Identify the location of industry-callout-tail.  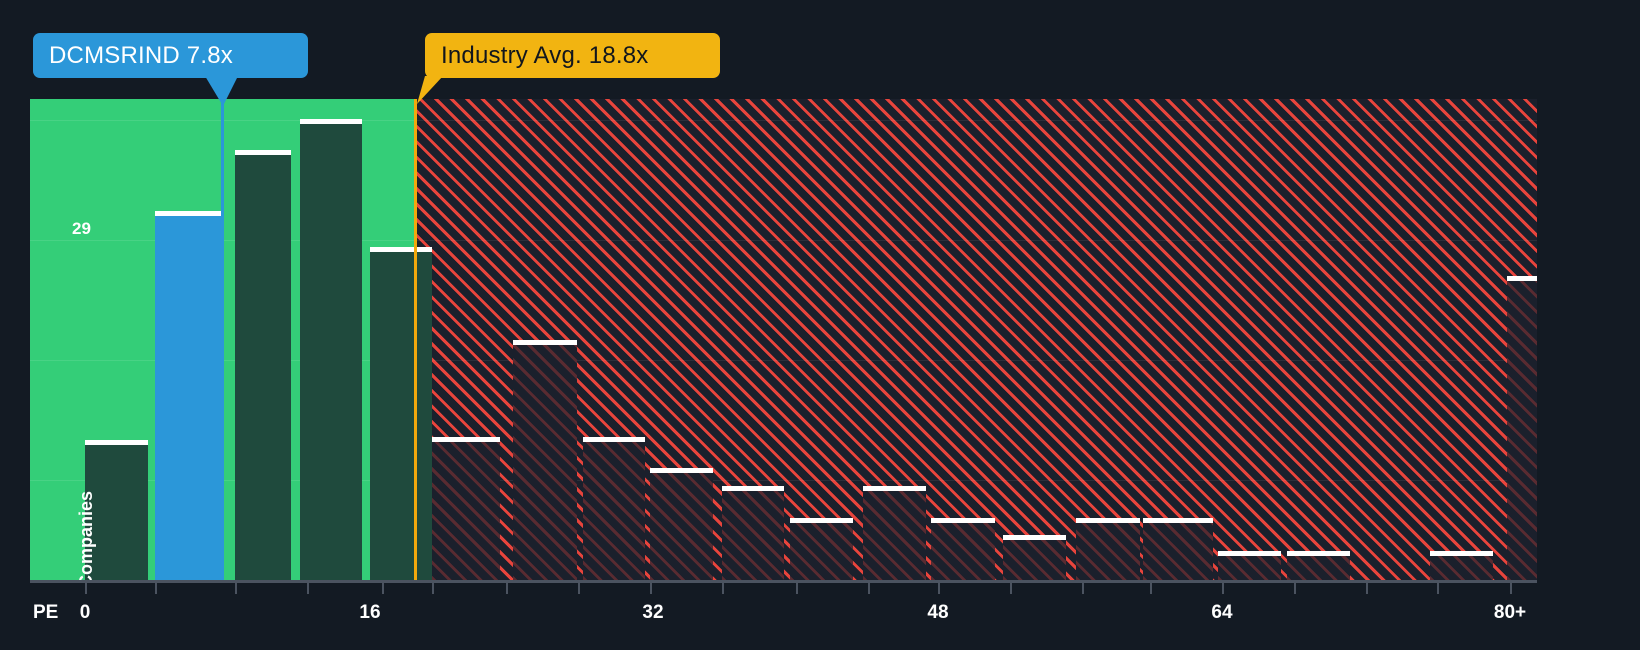
(430, 90).